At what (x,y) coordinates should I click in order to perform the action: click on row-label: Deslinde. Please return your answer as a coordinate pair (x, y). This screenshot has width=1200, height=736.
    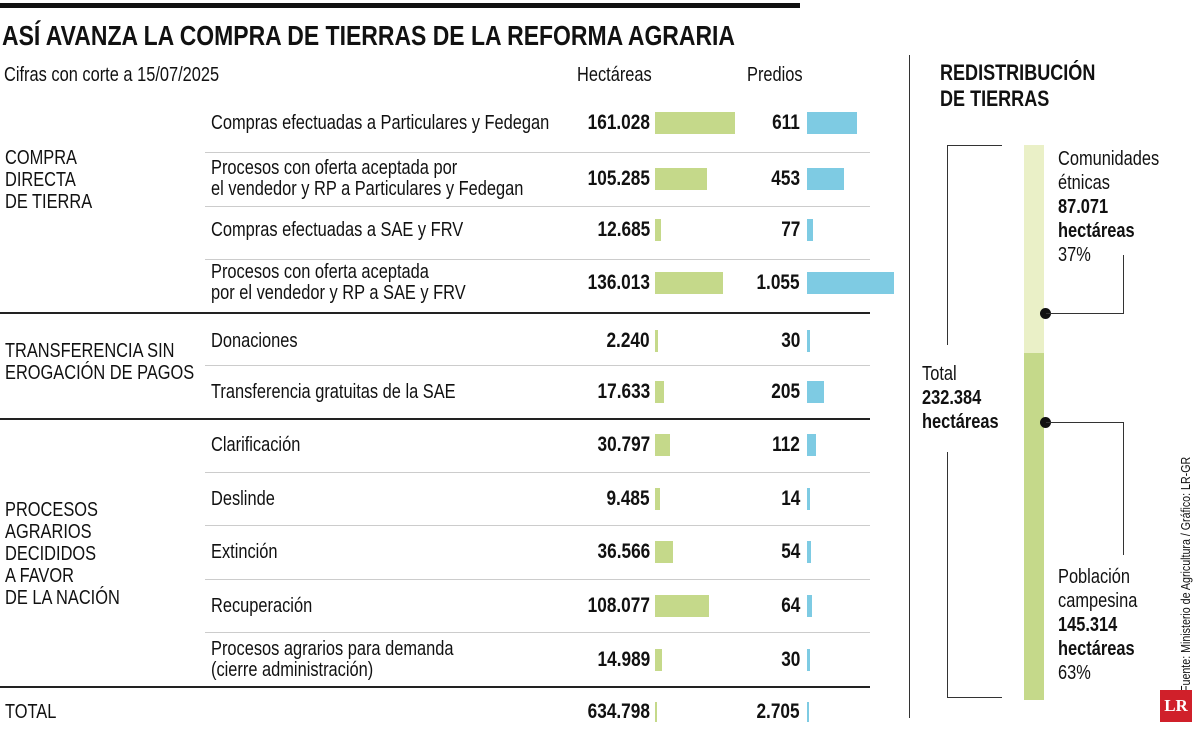
    Looking at the image, I should click on (243, 498).